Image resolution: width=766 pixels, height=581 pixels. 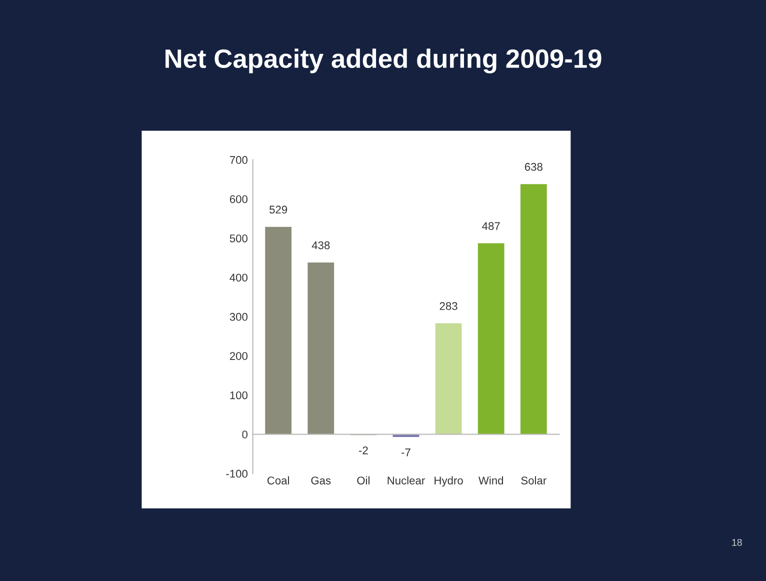 What do you see at coordinates (448, 481) in the screenshot?
I see `x-tick-label: Hydro` at bounding box center [448, 481].